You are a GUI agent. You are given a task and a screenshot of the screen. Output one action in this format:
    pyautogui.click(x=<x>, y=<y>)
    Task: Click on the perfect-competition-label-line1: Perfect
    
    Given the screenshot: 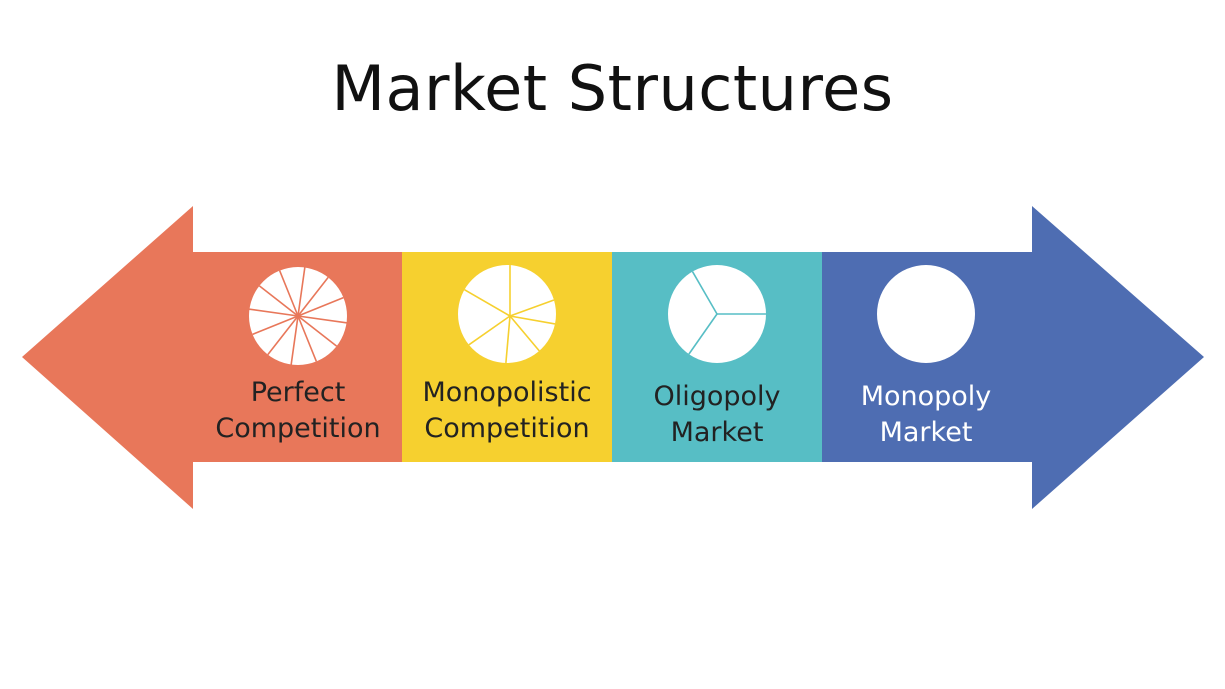 What is the action you would take?
    pyautogui.click(x=298, y=392)
    